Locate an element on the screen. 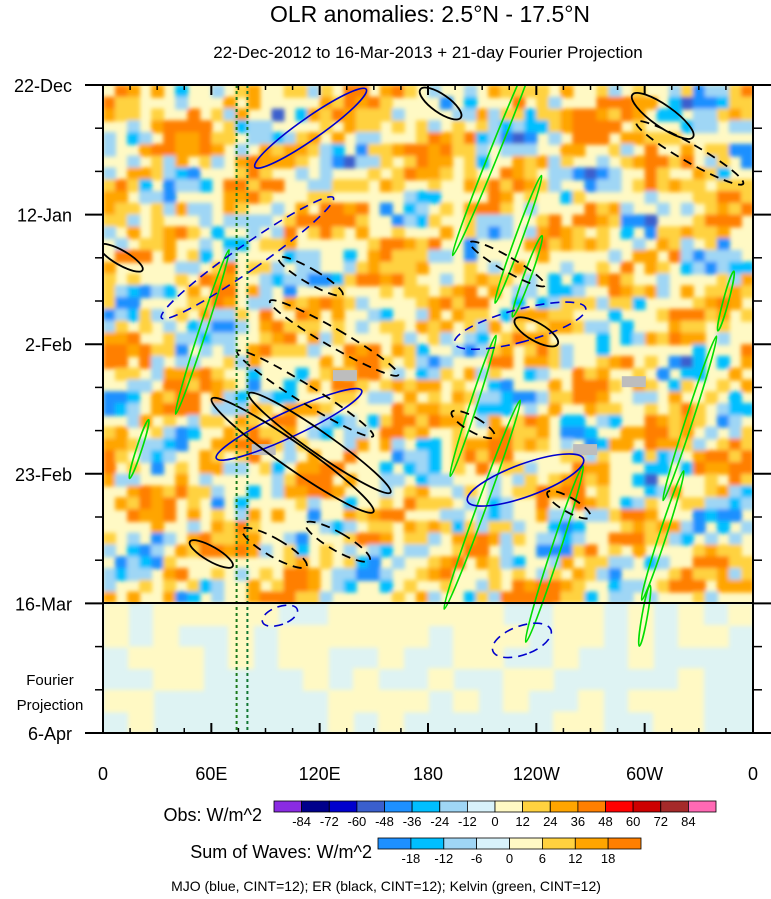 The image size is (771, 899). colorbar-level-label: -18 is located at coordinates (411, 858).